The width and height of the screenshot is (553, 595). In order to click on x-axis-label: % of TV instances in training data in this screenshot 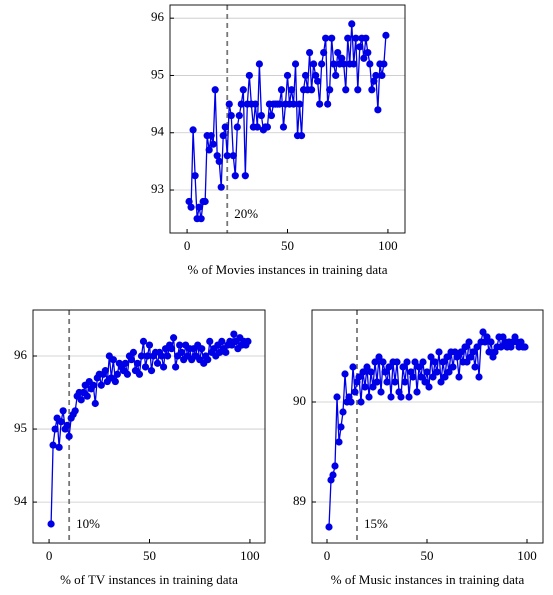, I will do `click(149, 579)`.